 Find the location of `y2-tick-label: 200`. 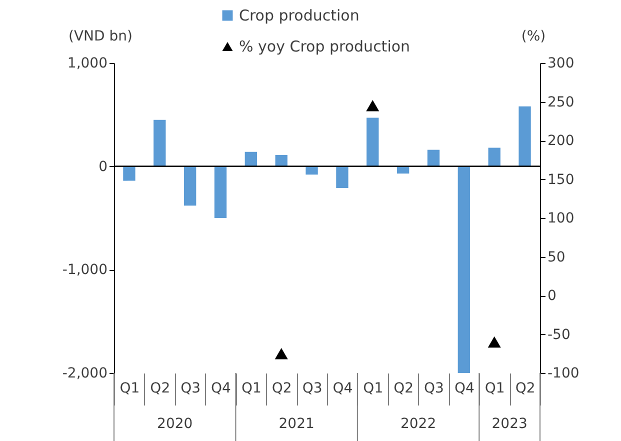

y2-tick-label: 200 is located at coordinates (561, 141).